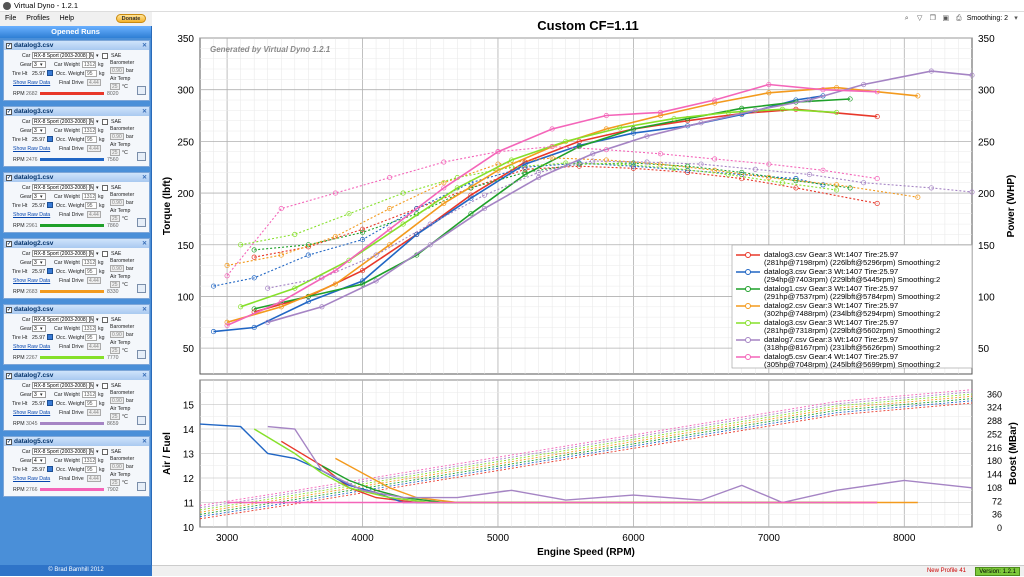 The width and height of the screenshot is (1024, 577). I want to click on gear-select: 4, so click(39, 460).